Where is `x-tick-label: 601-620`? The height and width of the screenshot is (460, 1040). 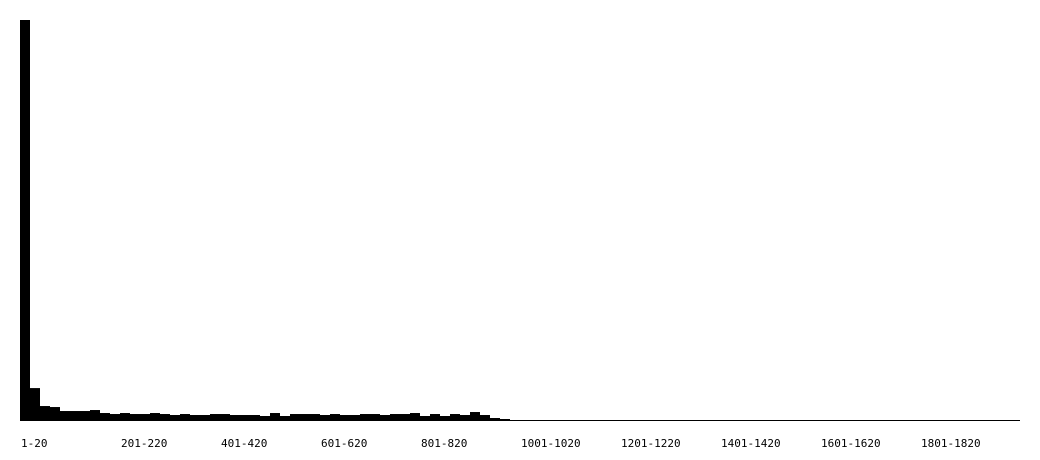 x-tick-label: 601-620 is located at coordinates (344, 443).